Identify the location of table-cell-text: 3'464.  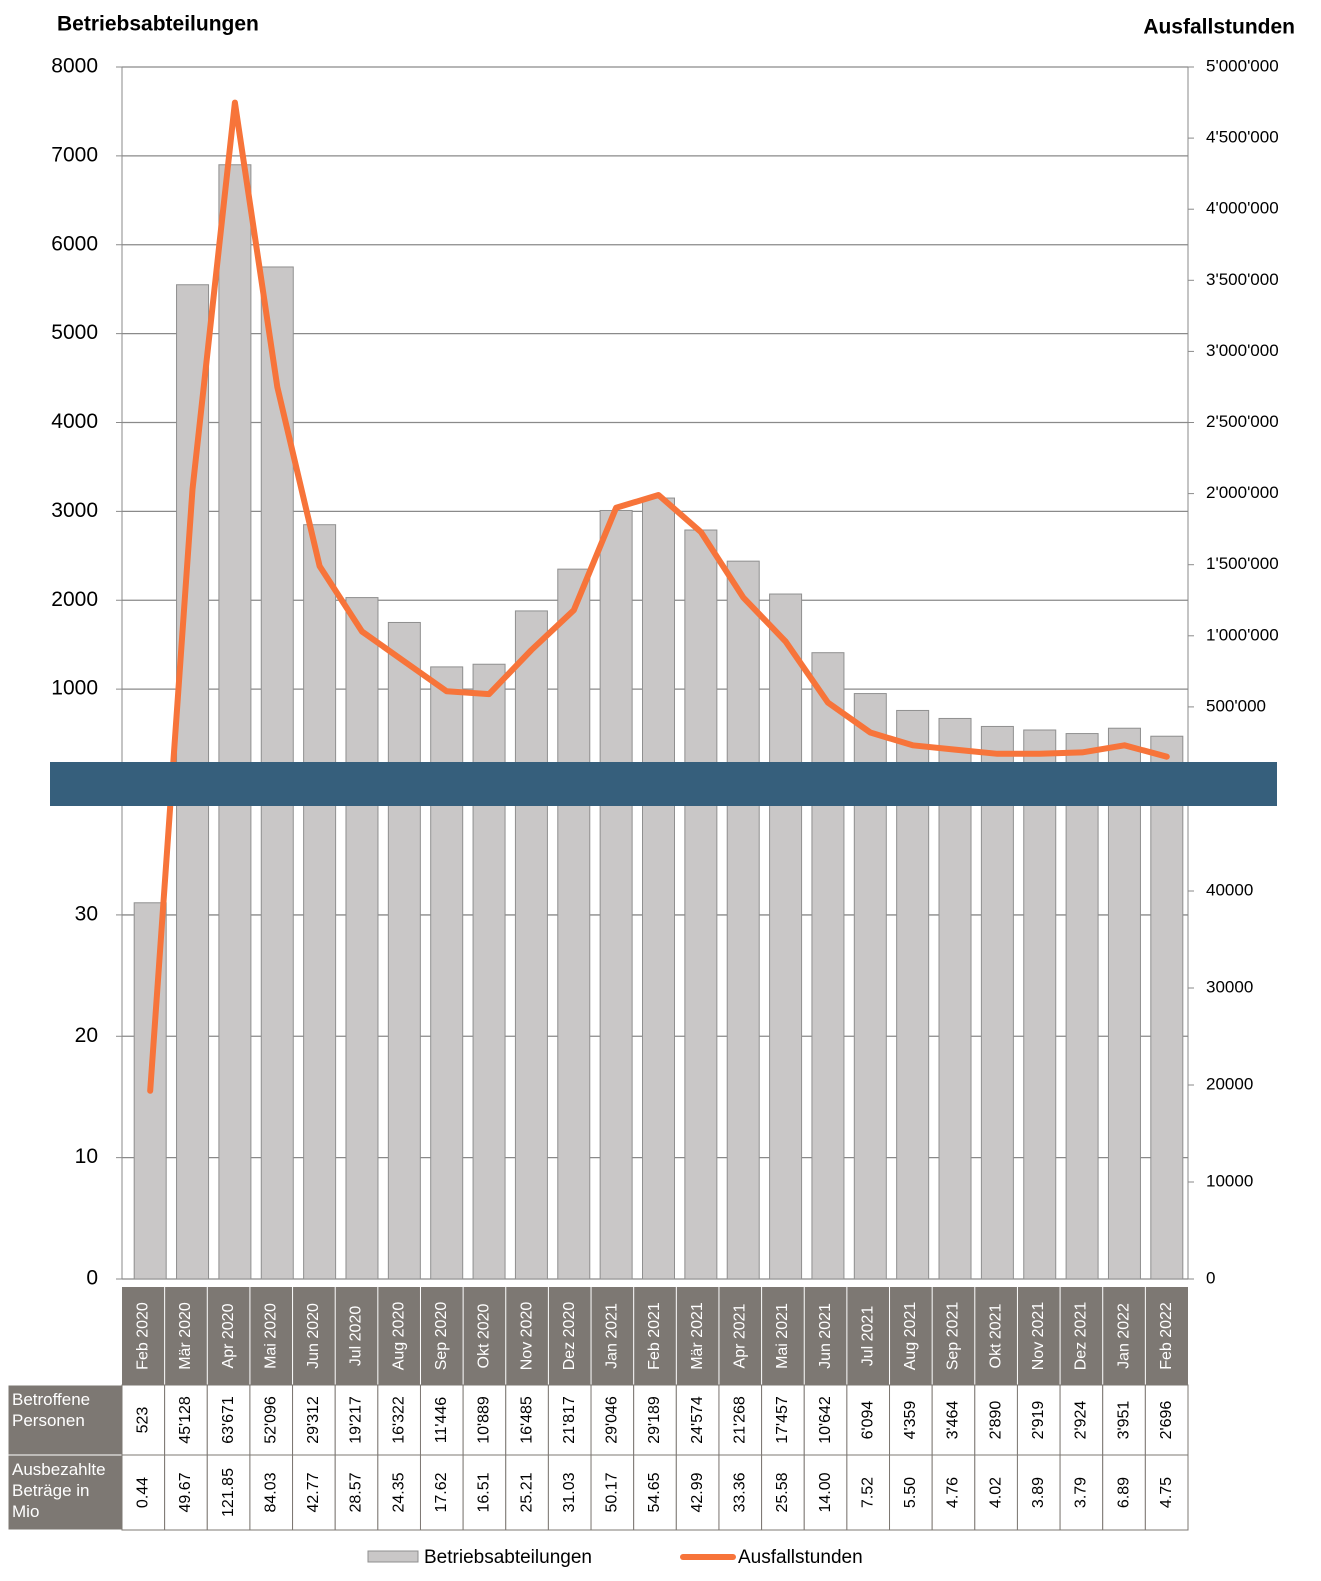
(953, 1420).